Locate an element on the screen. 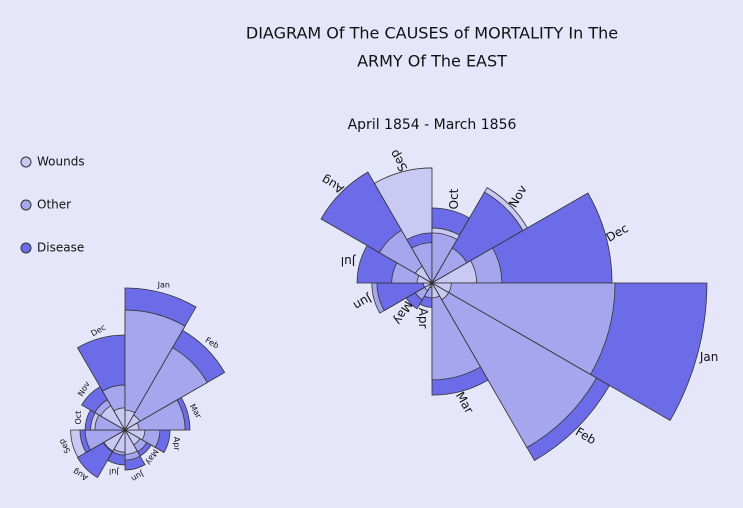 The image size is (743, 508). legend-label: Disease is located at coordinates (60, 248).